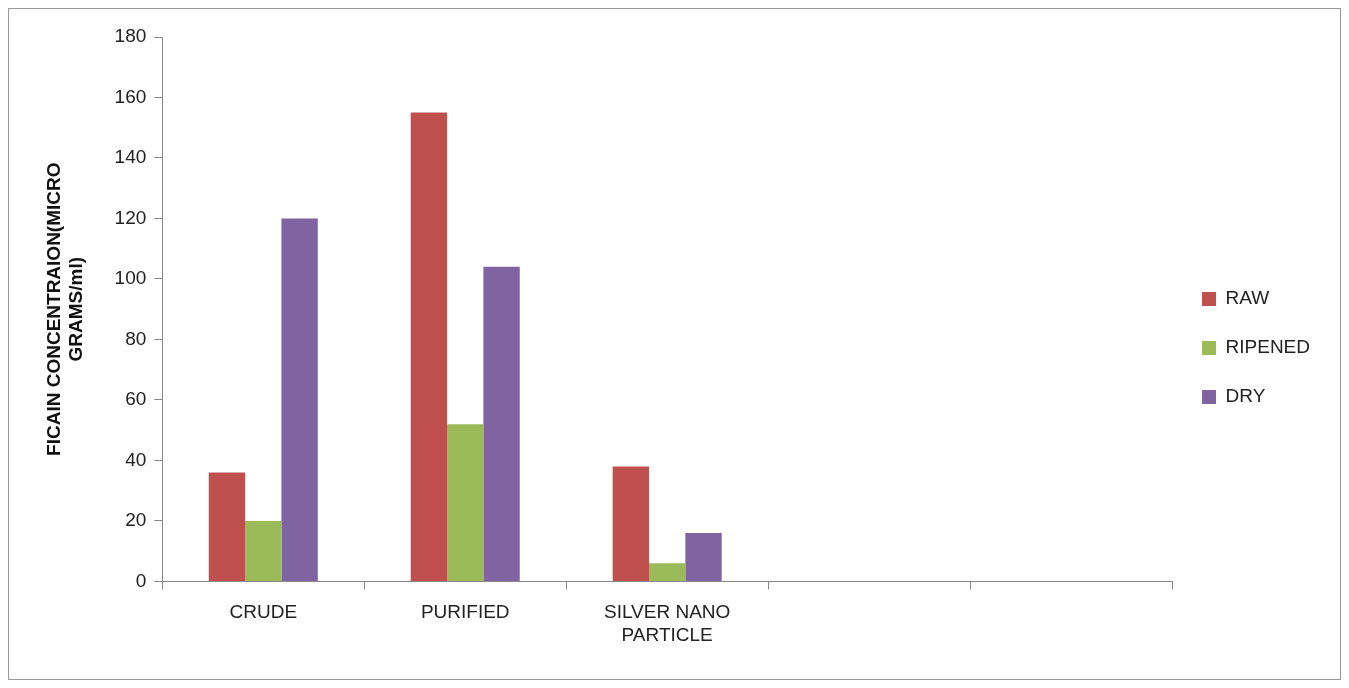 Image resolution: width=1349 pixels, height=688 pixels. I want to click on x-tick-label: CRUDE, so click(263, 612).